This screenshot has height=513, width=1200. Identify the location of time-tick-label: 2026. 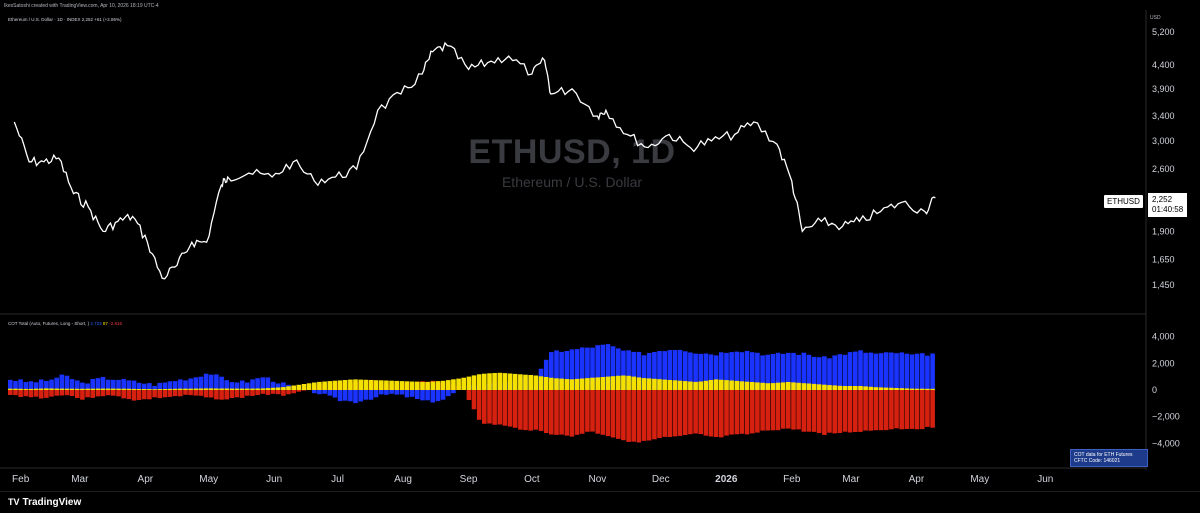
(726, 479).